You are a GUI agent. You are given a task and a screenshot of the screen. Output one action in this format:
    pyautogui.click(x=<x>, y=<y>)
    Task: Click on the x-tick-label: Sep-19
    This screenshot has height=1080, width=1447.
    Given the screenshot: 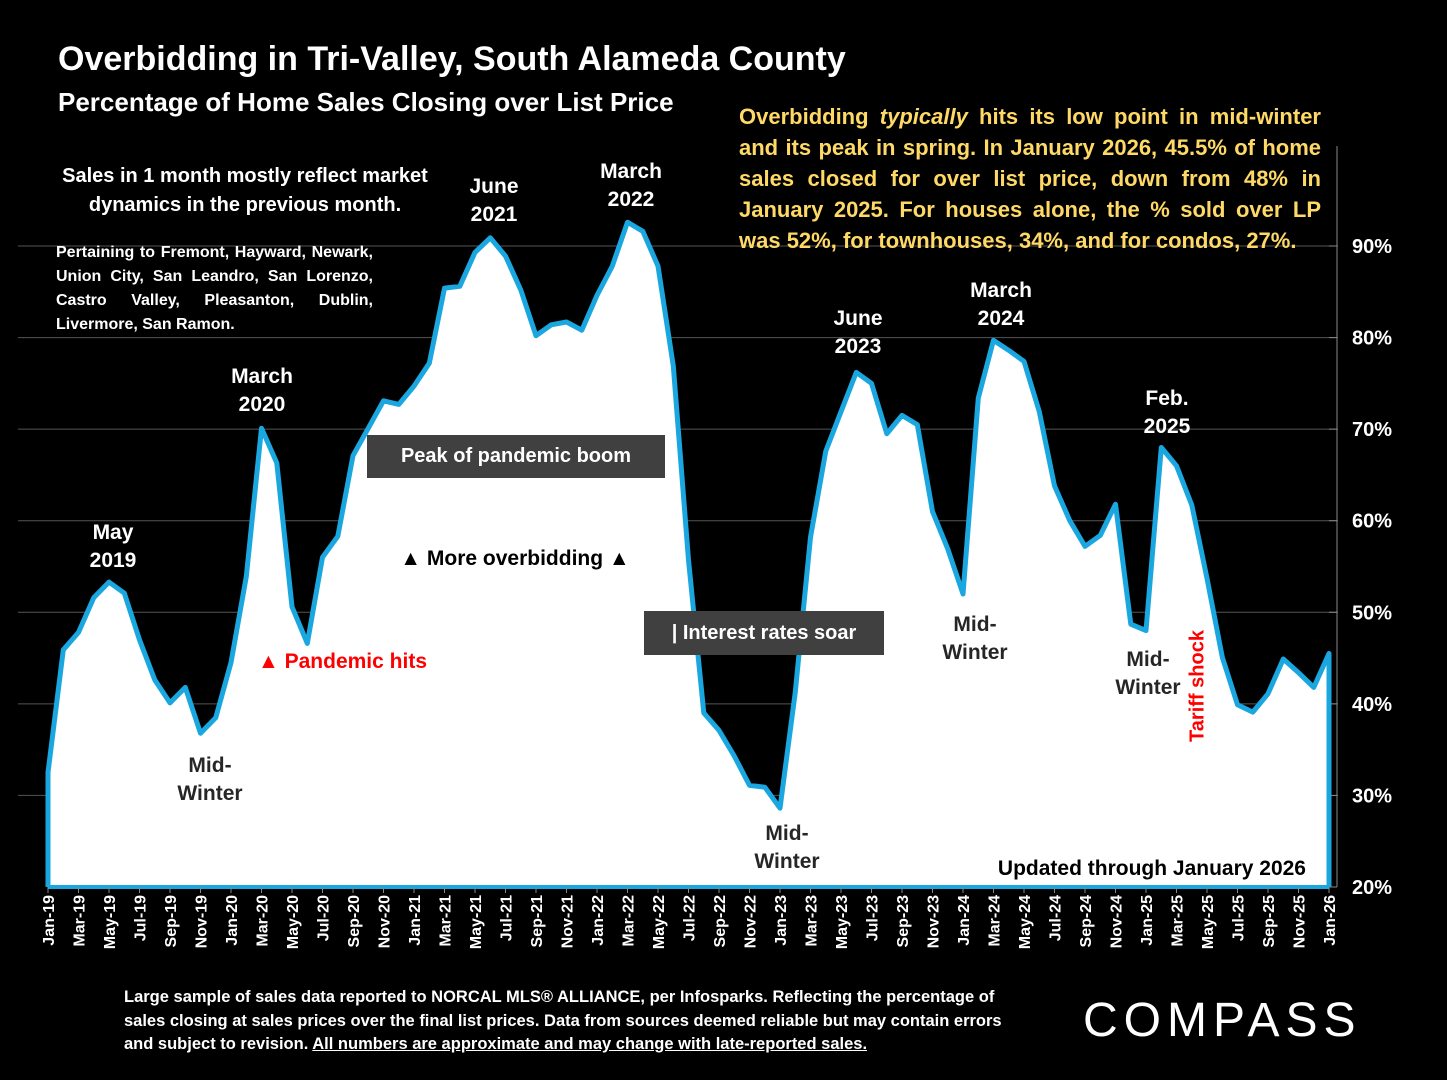 What is the action you would take?
    pyautogui.click(x=171, y=921)
    